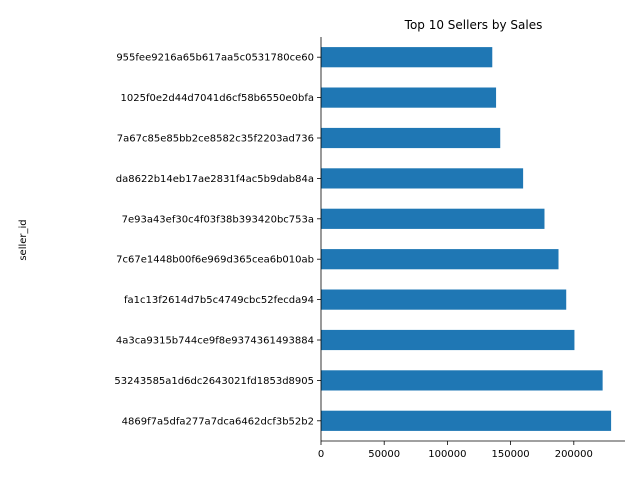 Image resolution: width=640 pixels, height=484 pixels. What do you see at coordinates (217, 98) in the screenshot?
I see `y-tick-label: 1025f0e2d44d7041d6cf58b6550e0bfa` at bounding box center [217, 98].